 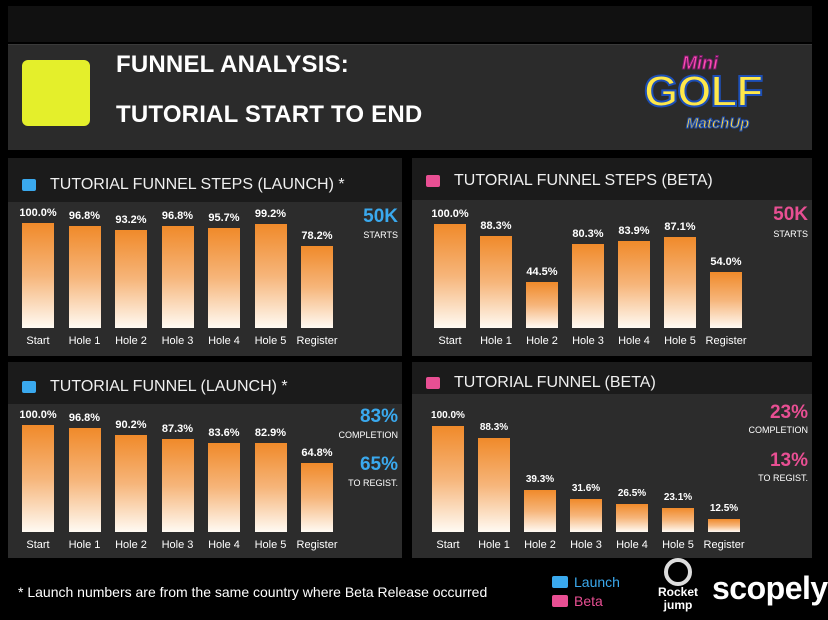 I want to click on panel-title: TUTORIAL FUNNEL STEPS (LAUNCH) *, so click(x=183, y=185).